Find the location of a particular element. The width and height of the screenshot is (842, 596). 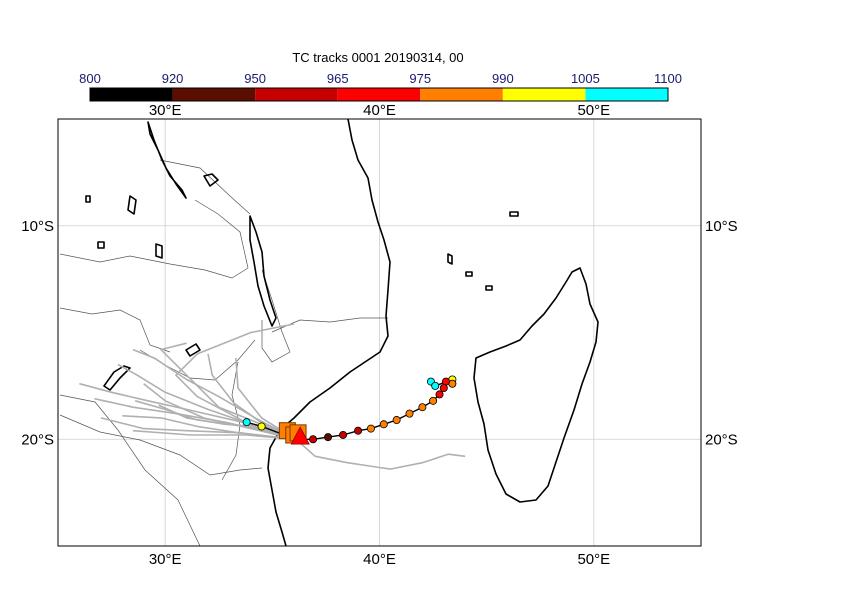

lake-mweru is located at coordinates (159, 251).